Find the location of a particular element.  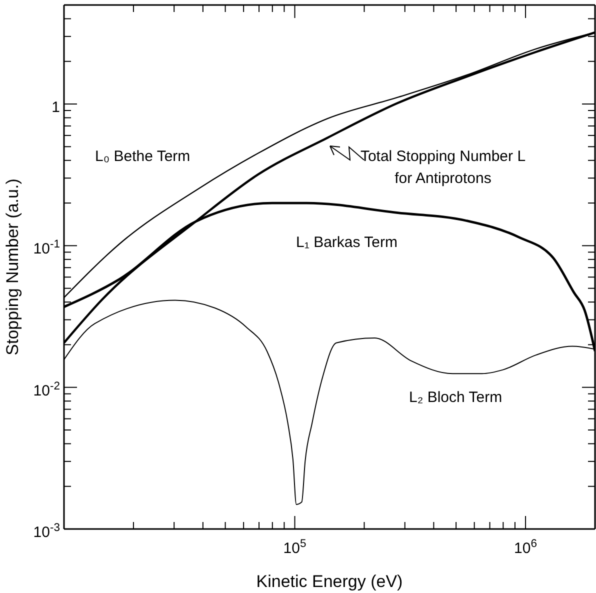

x-tick-label: 10$^{5}$ is located at coordinates (294, 547).